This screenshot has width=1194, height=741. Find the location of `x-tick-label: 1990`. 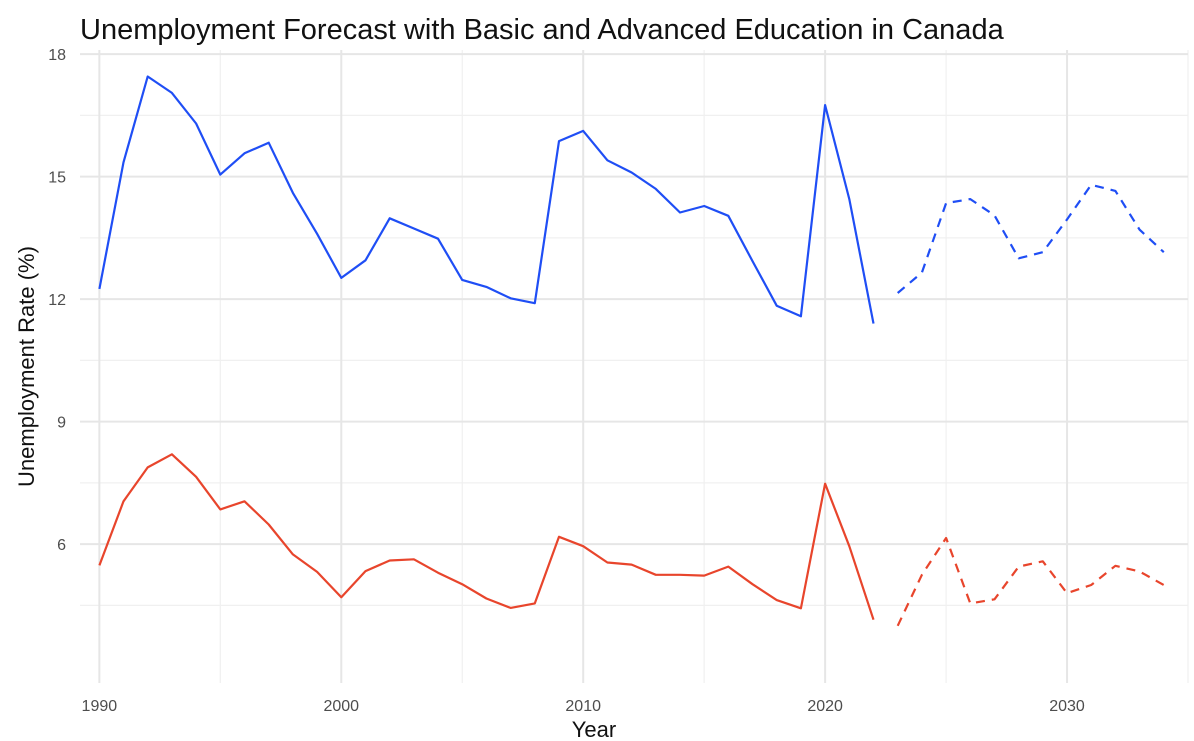

x-tick-label: 1990 is located at coordinates (100, 706).